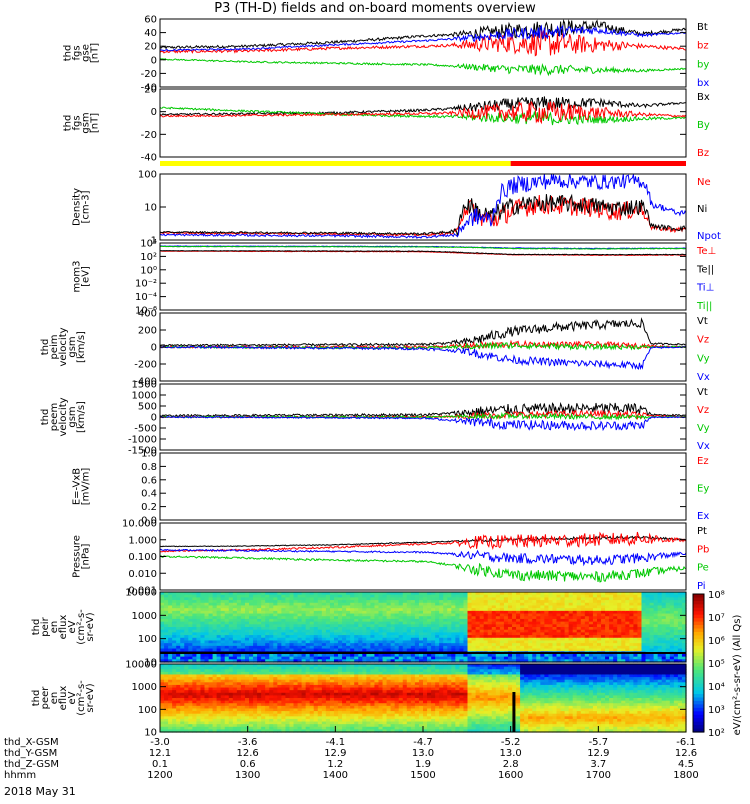 This screenshot has width=750, height=804. I want to click on legend-entry: Ni, so click(702, 209).